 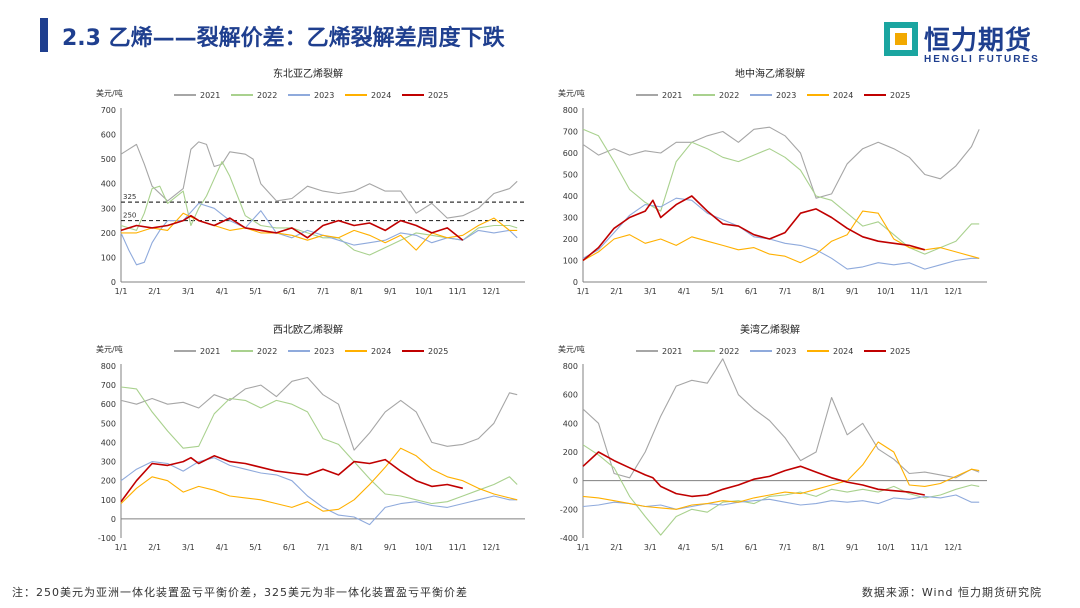 What do you see at coordinates (240, 592) in the screenshot?
I see `footnote: 注：250美元为亚洲一体化装置盈亏平衡价差，325美元为非一体化装置盈亏平衡价差` at bounding box center [240, 592].